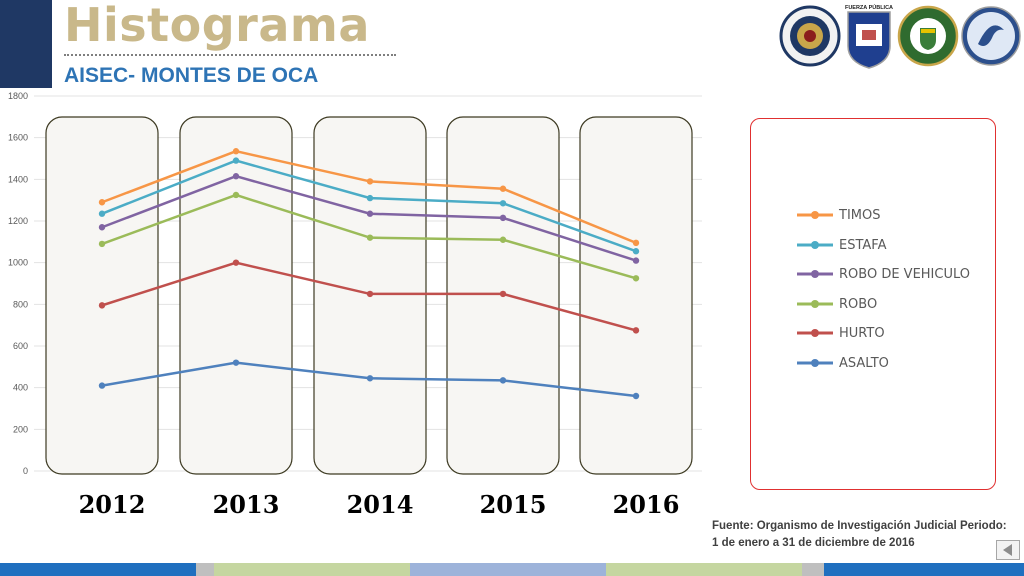 The image size is (1024, 576). Describe the element at coordinates (18, 221) in the screenshot. I see `y-tick-label: 1200` at that location.